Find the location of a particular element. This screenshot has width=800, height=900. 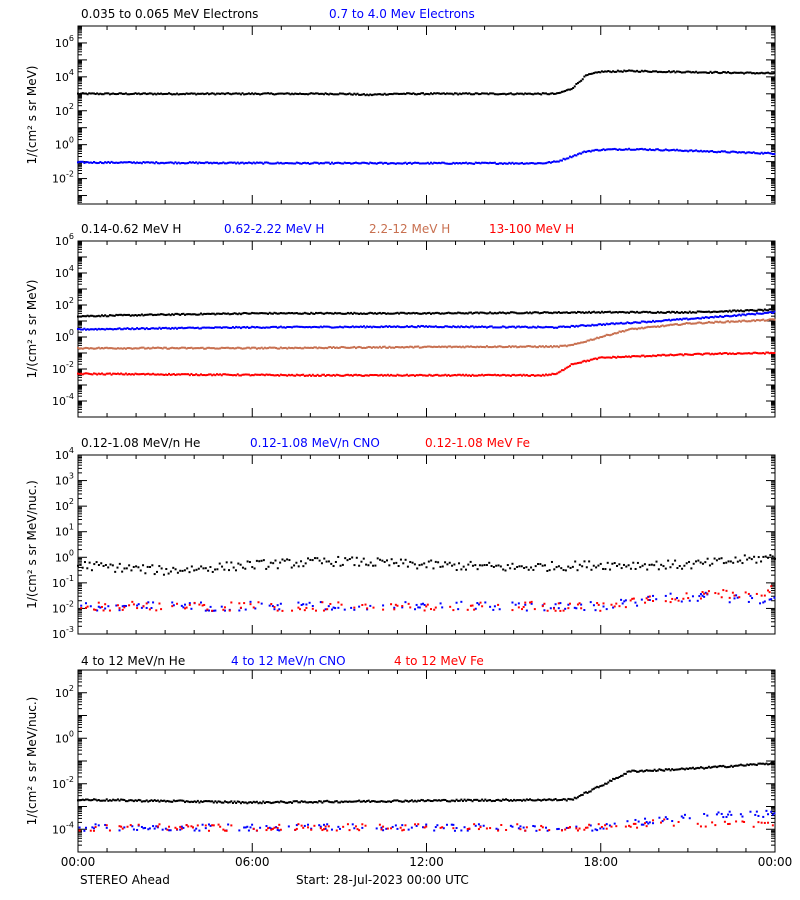

x-tick-label: 06:00 is located at coordinates (252, 862).